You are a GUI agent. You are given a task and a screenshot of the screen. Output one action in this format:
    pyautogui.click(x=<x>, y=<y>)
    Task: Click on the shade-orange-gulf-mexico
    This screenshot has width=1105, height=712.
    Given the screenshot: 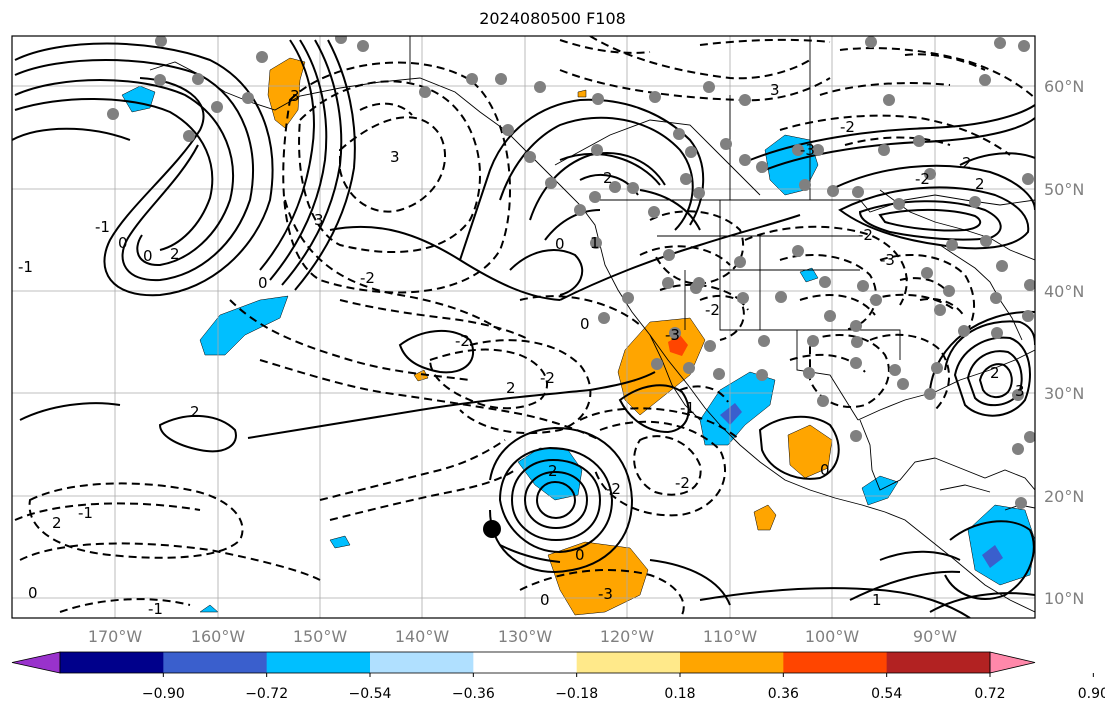 What is the action you would take?
    pyautogui.click(x=810, y=451)
    